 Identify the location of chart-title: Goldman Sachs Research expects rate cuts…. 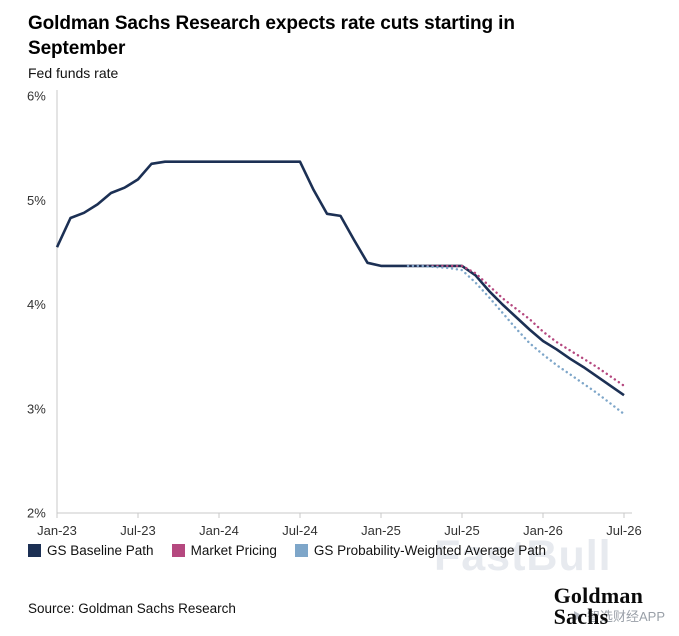
(271, 36).